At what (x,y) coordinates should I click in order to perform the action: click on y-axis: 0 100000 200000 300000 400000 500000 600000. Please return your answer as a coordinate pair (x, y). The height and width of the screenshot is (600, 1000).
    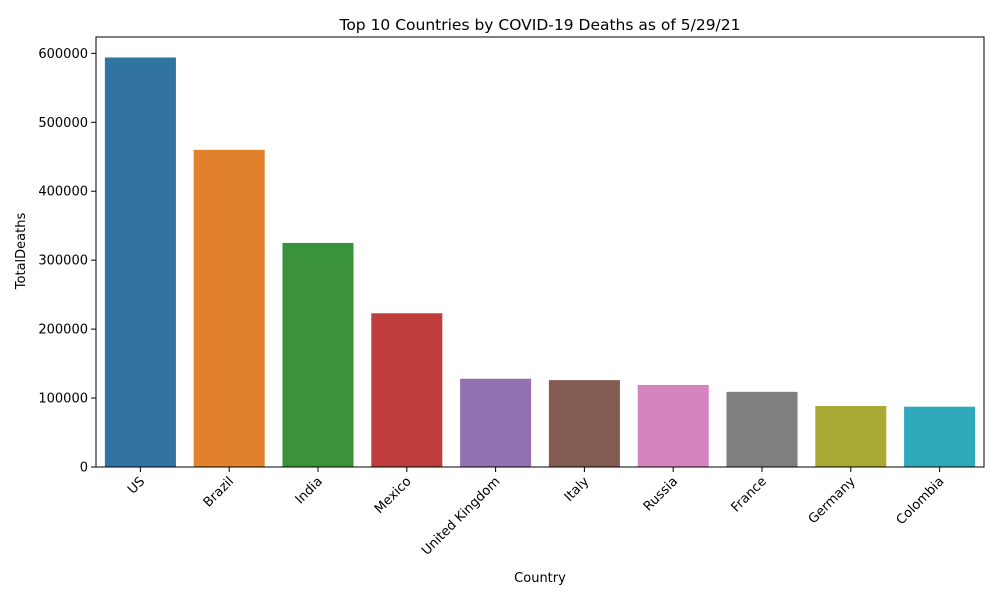
    Looking at the image, I should click on (67, 261).